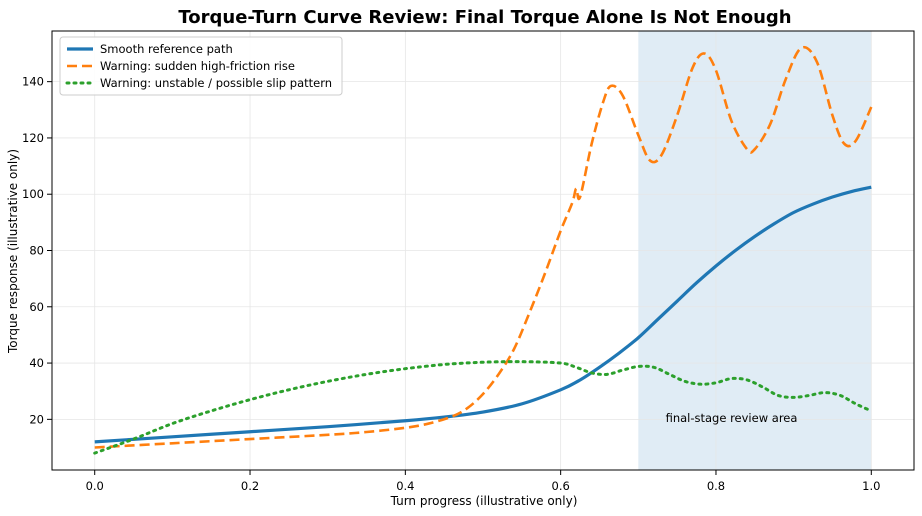 This screenshot has width=922, height=516. Describe the element at coordinates (95, 486) in the screenshot. I see `x-tick-label: 0.0` at that location.